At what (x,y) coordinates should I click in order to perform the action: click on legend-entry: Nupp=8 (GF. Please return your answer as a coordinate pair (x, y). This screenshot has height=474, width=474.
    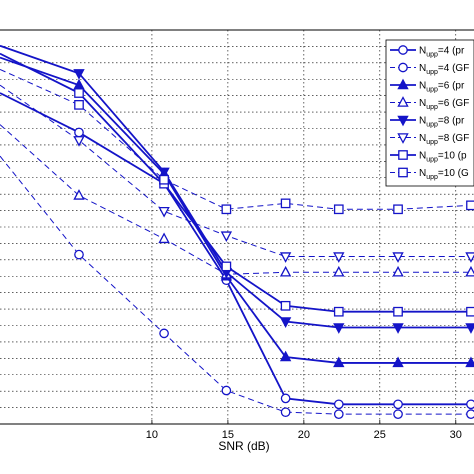
    Looking at the image, I should click on (429, 139).